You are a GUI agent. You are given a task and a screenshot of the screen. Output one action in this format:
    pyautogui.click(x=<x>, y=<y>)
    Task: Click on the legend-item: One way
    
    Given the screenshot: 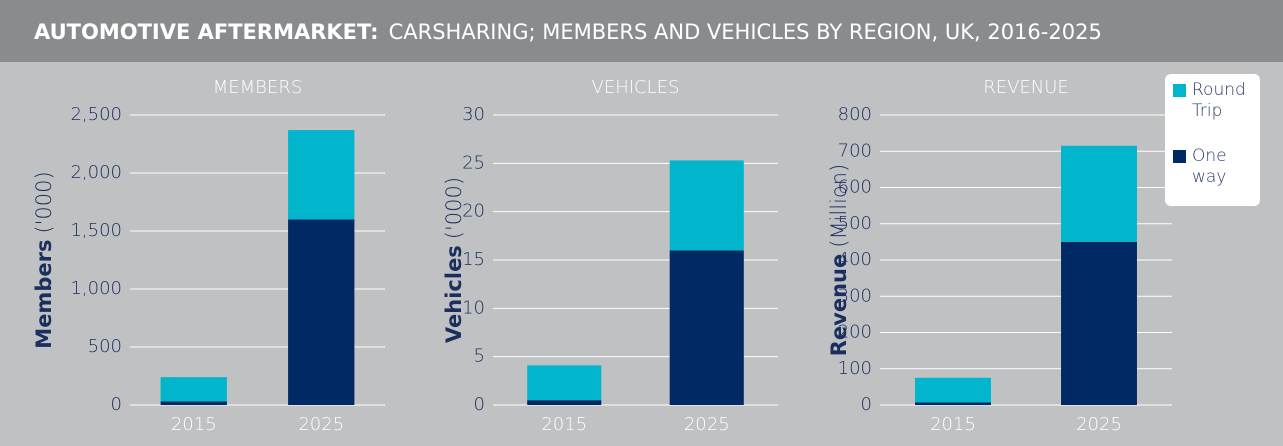 What is the action you would take?
    pyautogui.click(x=1211, y=167)
    